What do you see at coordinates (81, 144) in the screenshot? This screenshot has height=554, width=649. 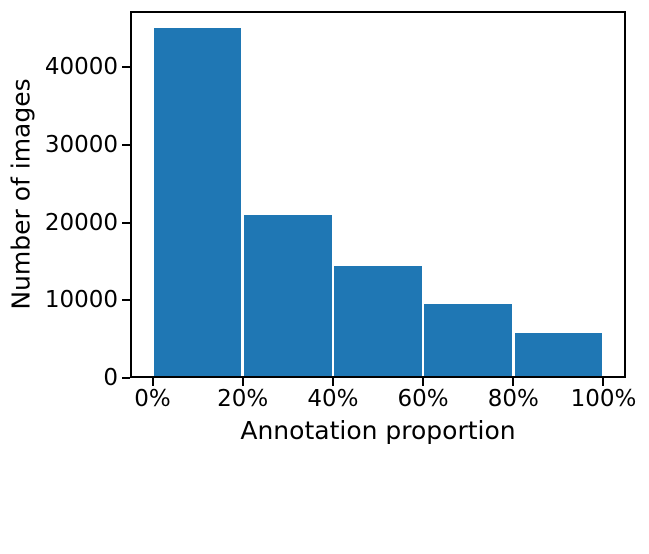 I see `y-tick-label: 30000` at bounding box center [81, 144].